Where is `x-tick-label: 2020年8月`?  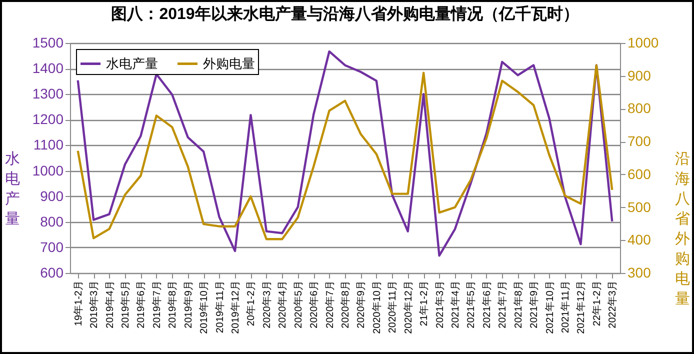 x-tick-label: 2020年8月 is located at coordinates (346, 304).